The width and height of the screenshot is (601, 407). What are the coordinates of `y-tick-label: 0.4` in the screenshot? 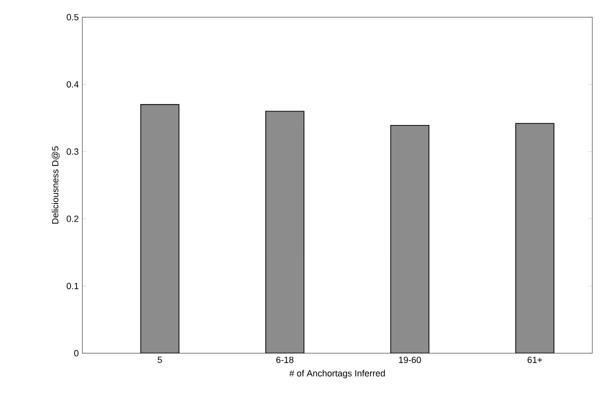 It's located at (72, 84).